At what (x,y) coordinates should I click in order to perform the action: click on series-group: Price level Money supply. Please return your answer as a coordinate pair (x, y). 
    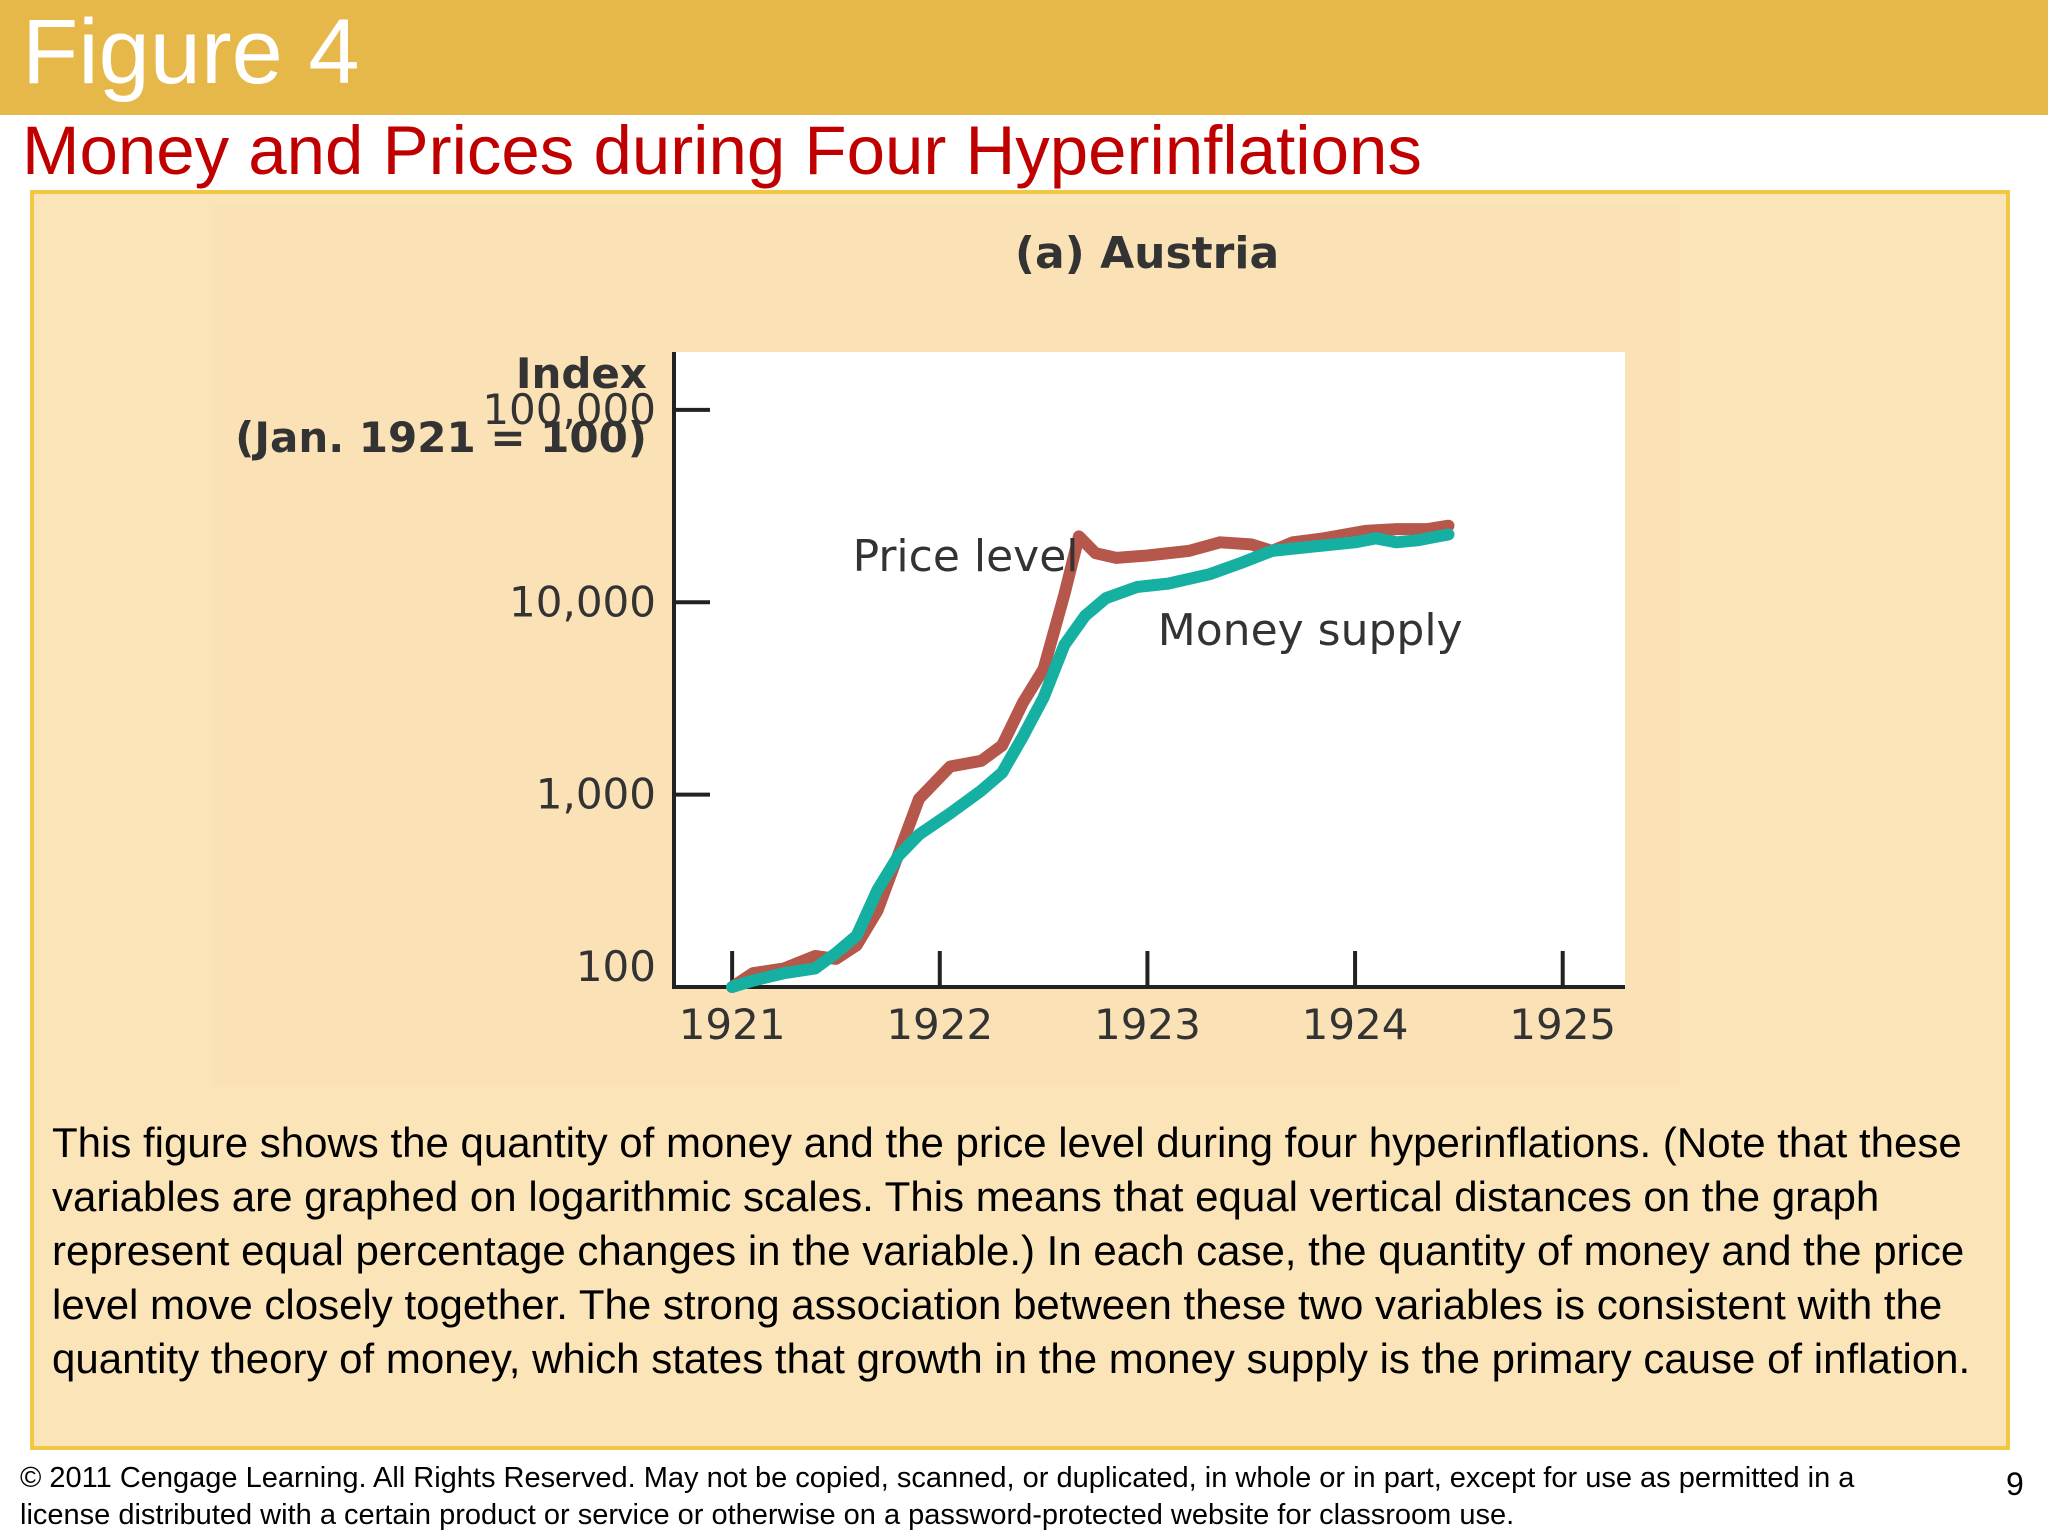
    Looking at the image, I should click on (1094, 756).